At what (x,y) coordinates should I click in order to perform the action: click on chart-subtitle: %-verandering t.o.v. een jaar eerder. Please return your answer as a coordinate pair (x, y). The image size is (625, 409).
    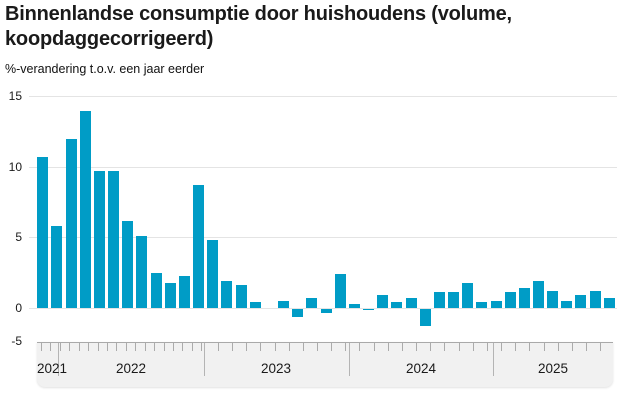
    Looking at the image, I should click on (105, 69).